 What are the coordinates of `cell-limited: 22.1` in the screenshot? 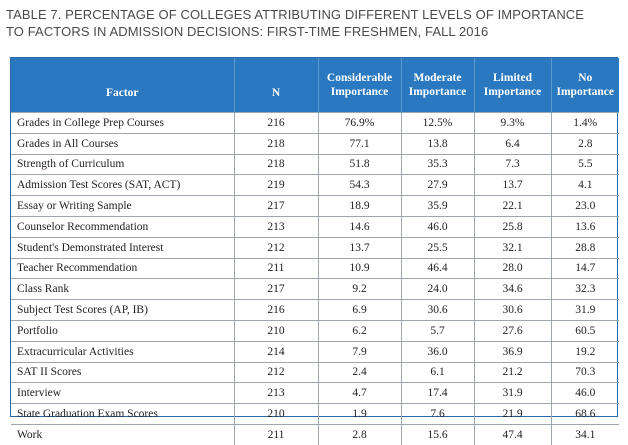 It's located at (512, 206).